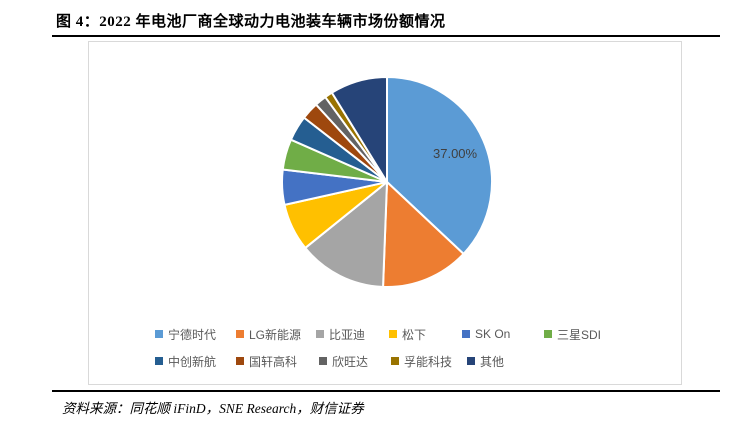 This screenshot has height=422, width=751. I want to click on chart-legend-row-1: 宁德时代 LG新能源 比亚迪 松下 SK On 三星SDI, so click(392, 334).